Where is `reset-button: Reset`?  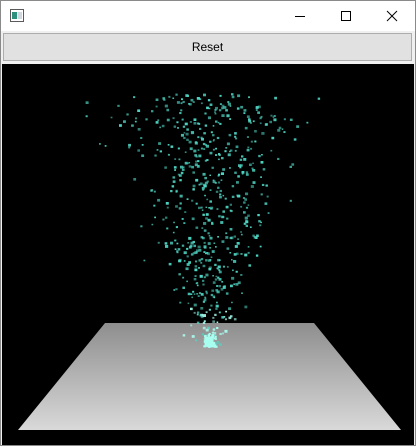 reset-button: Reset is located at coordinates (207, 47).